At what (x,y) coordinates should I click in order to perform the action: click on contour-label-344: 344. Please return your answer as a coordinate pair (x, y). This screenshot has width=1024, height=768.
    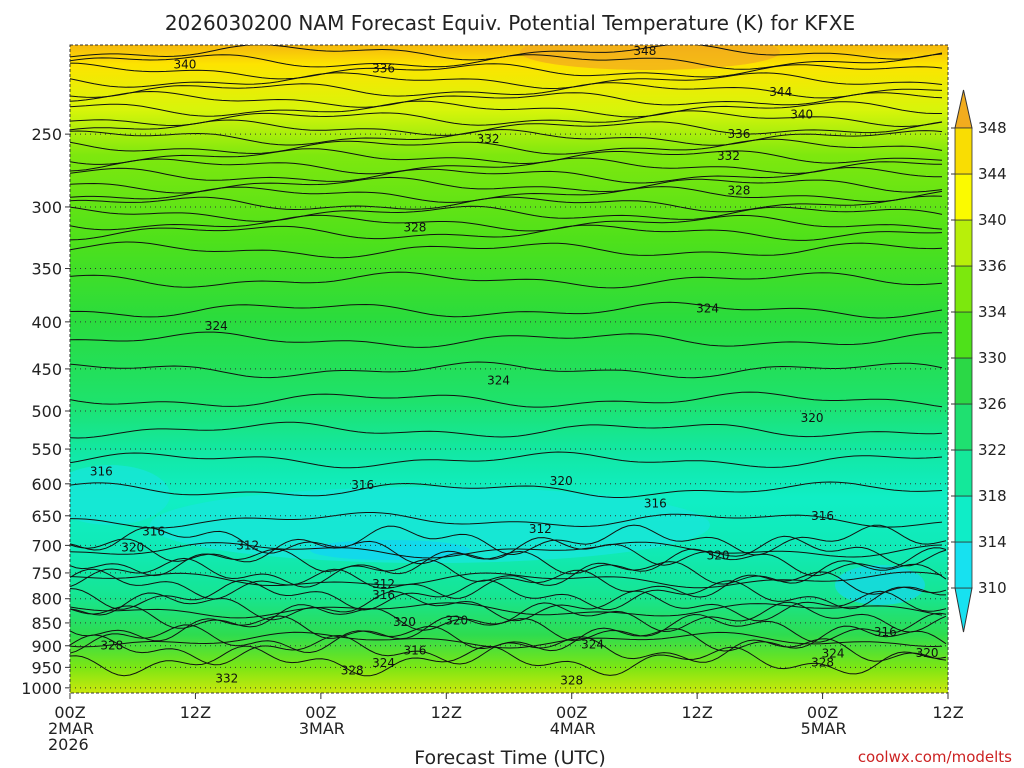
    Looking at the image, I should click on (780, 92).